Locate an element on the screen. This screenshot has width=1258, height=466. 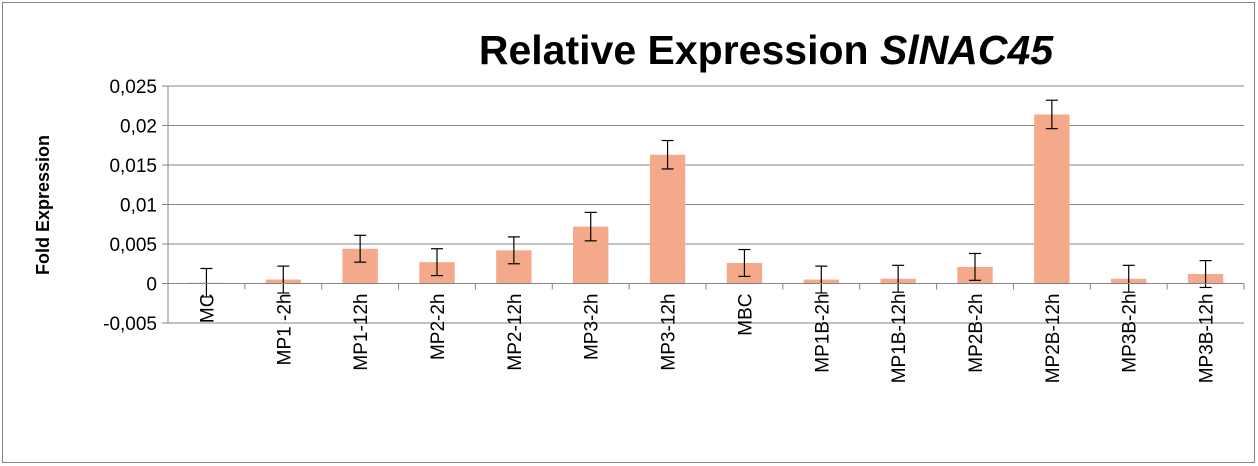
y-tick-label: 0,015 is located at coordinates (133, 166).